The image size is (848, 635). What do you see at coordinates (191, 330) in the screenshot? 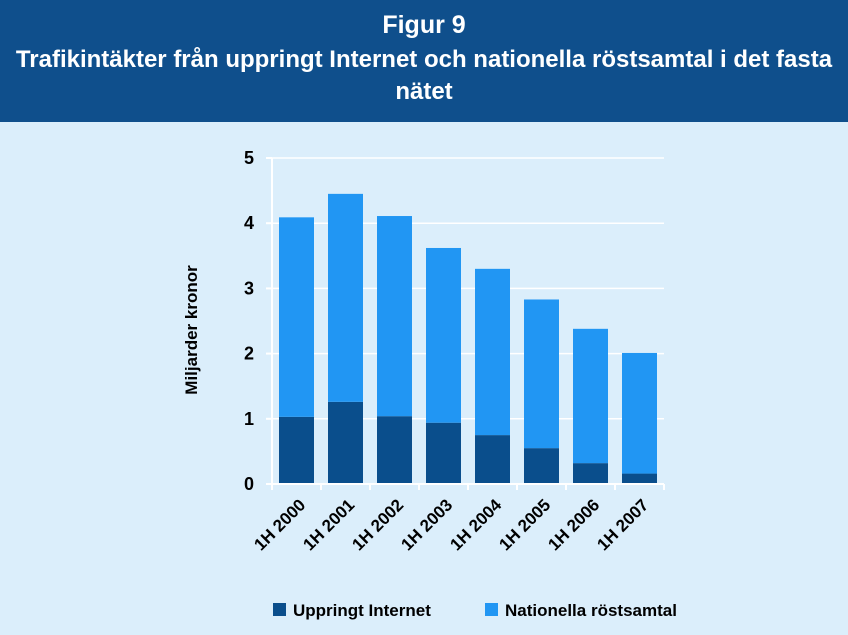
I see `y-axis-label: Miljarder kronor` at bounding box center [191, 330].